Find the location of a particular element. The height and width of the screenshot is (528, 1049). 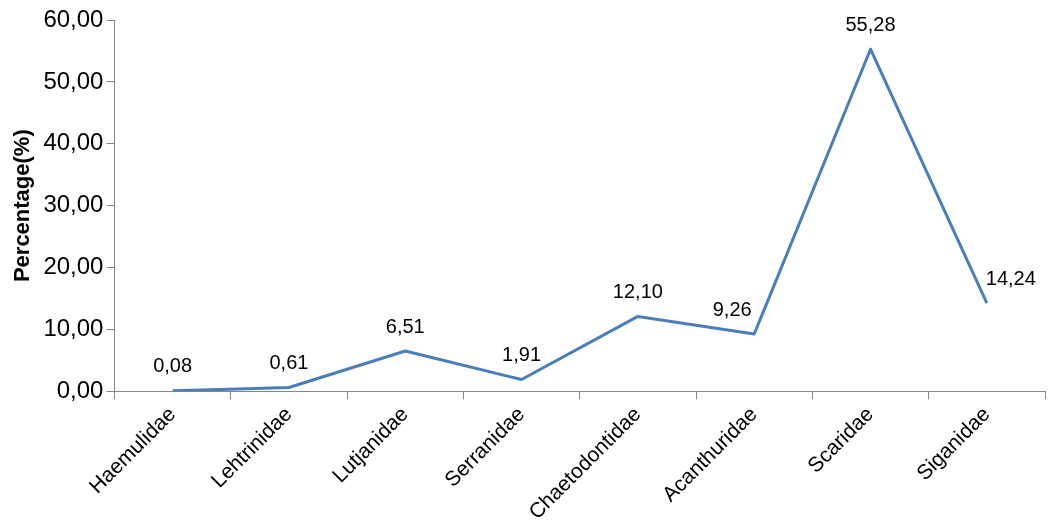

data-label: 0,08 is located at coordinates (173, 365).